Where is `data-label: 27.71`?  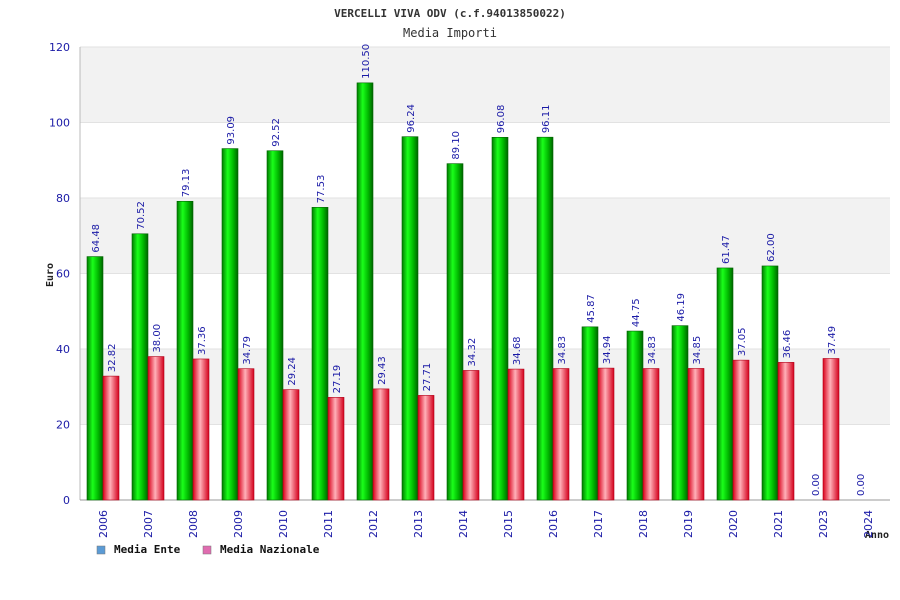
data-label: 27.71 is located at coordinates (427, 377).